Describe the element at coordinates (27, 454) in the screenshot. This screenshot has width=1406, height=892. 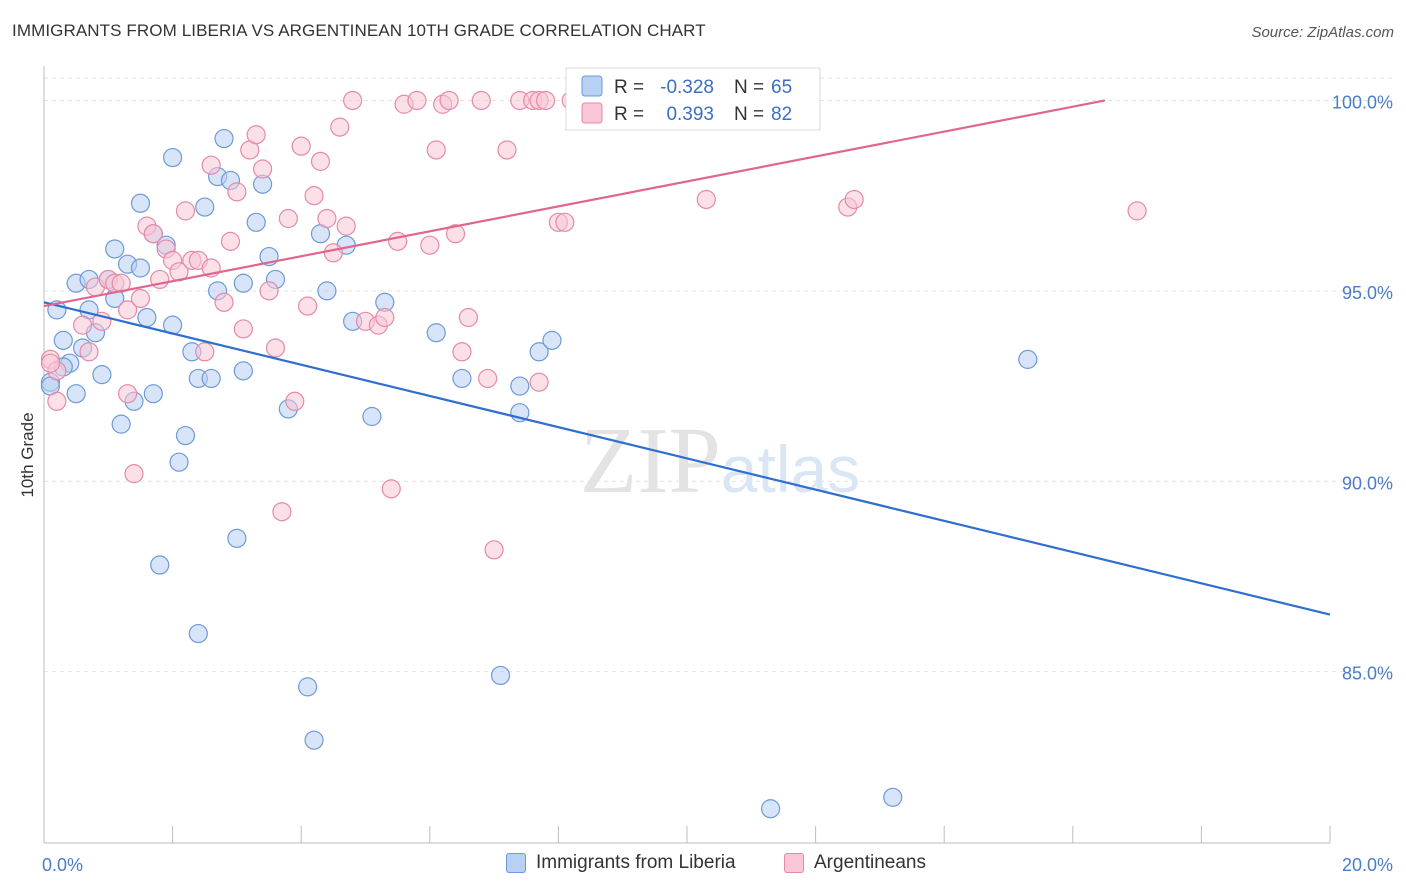
I see `y-axis-title: 10th Grade` at that location.